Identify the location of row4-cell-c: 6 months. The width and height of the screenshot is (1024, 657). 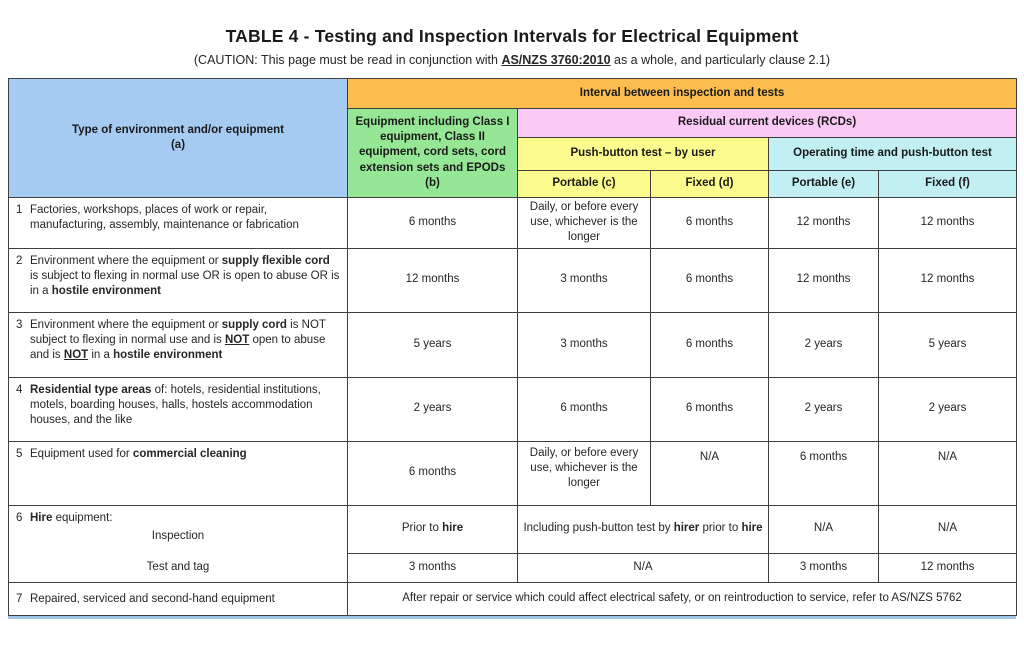
(584, 409).